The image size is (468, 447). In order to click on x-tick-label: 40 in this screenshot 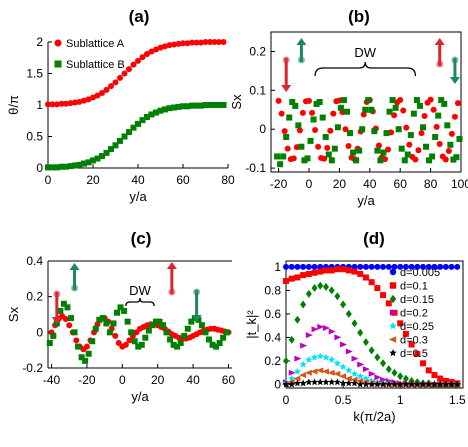, I will do `click(370, 184)`.